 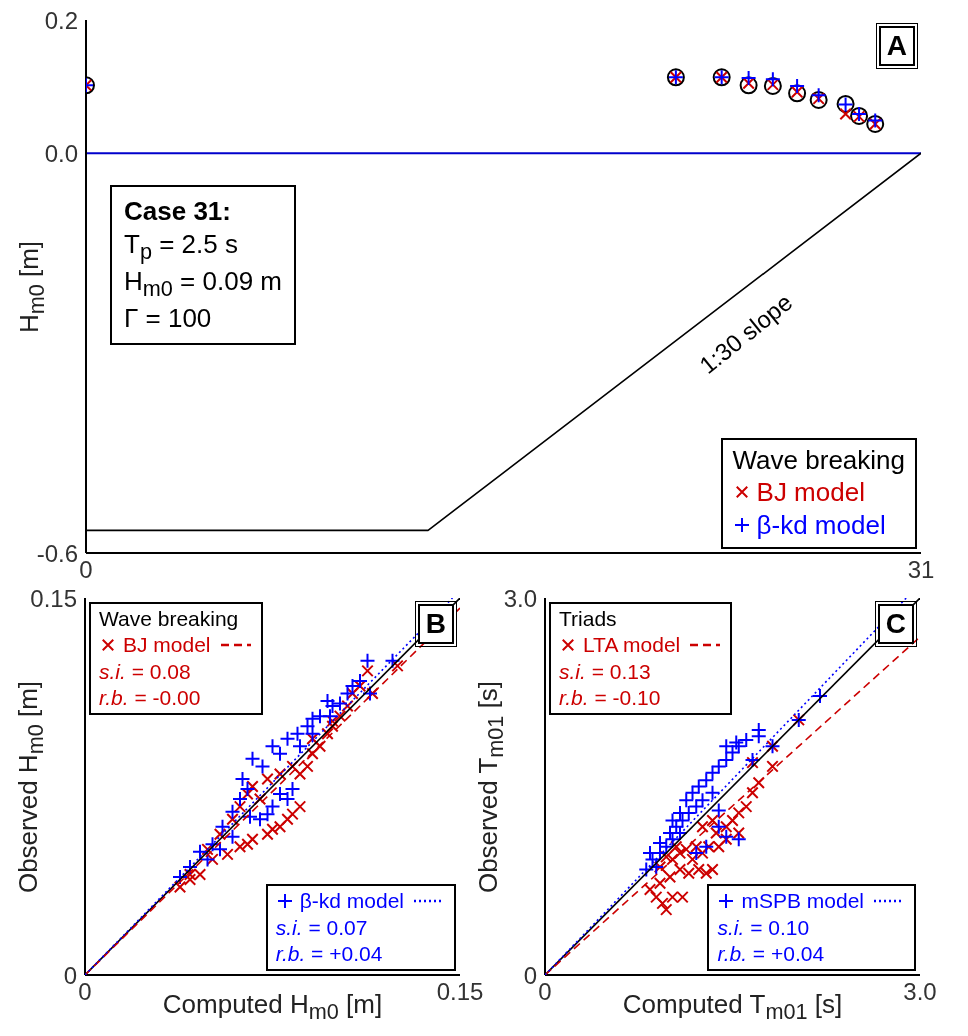 What do you see at coordinates (61, 20) in the screenshot?
I see `y-tick-label: 0.2` at bounding box center [61, 20].